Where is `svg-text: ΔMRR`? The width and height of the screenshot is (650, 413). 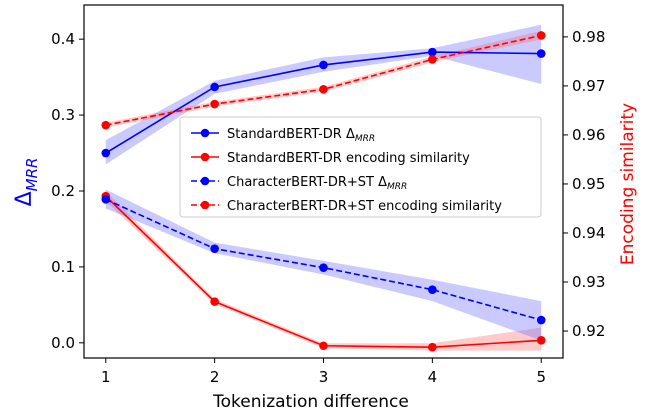
svg-text: ΔMRR is located at coordinates (26, 182).